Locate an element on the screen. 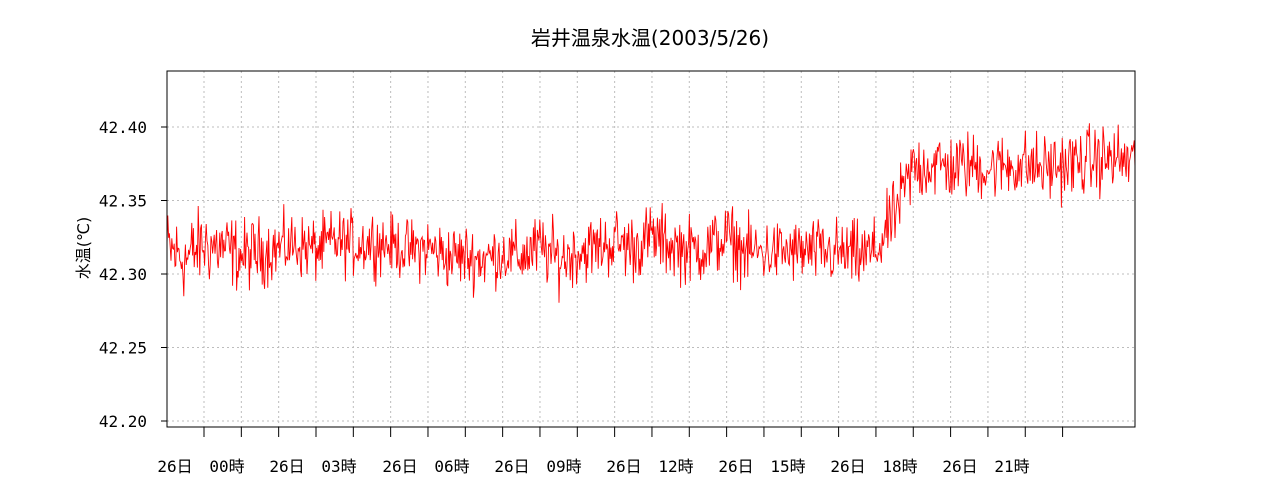 Image resolution: width=1280 pixels, height=500 pixels. y-tick-label: 42.25 is located at coordinates (123, 348).